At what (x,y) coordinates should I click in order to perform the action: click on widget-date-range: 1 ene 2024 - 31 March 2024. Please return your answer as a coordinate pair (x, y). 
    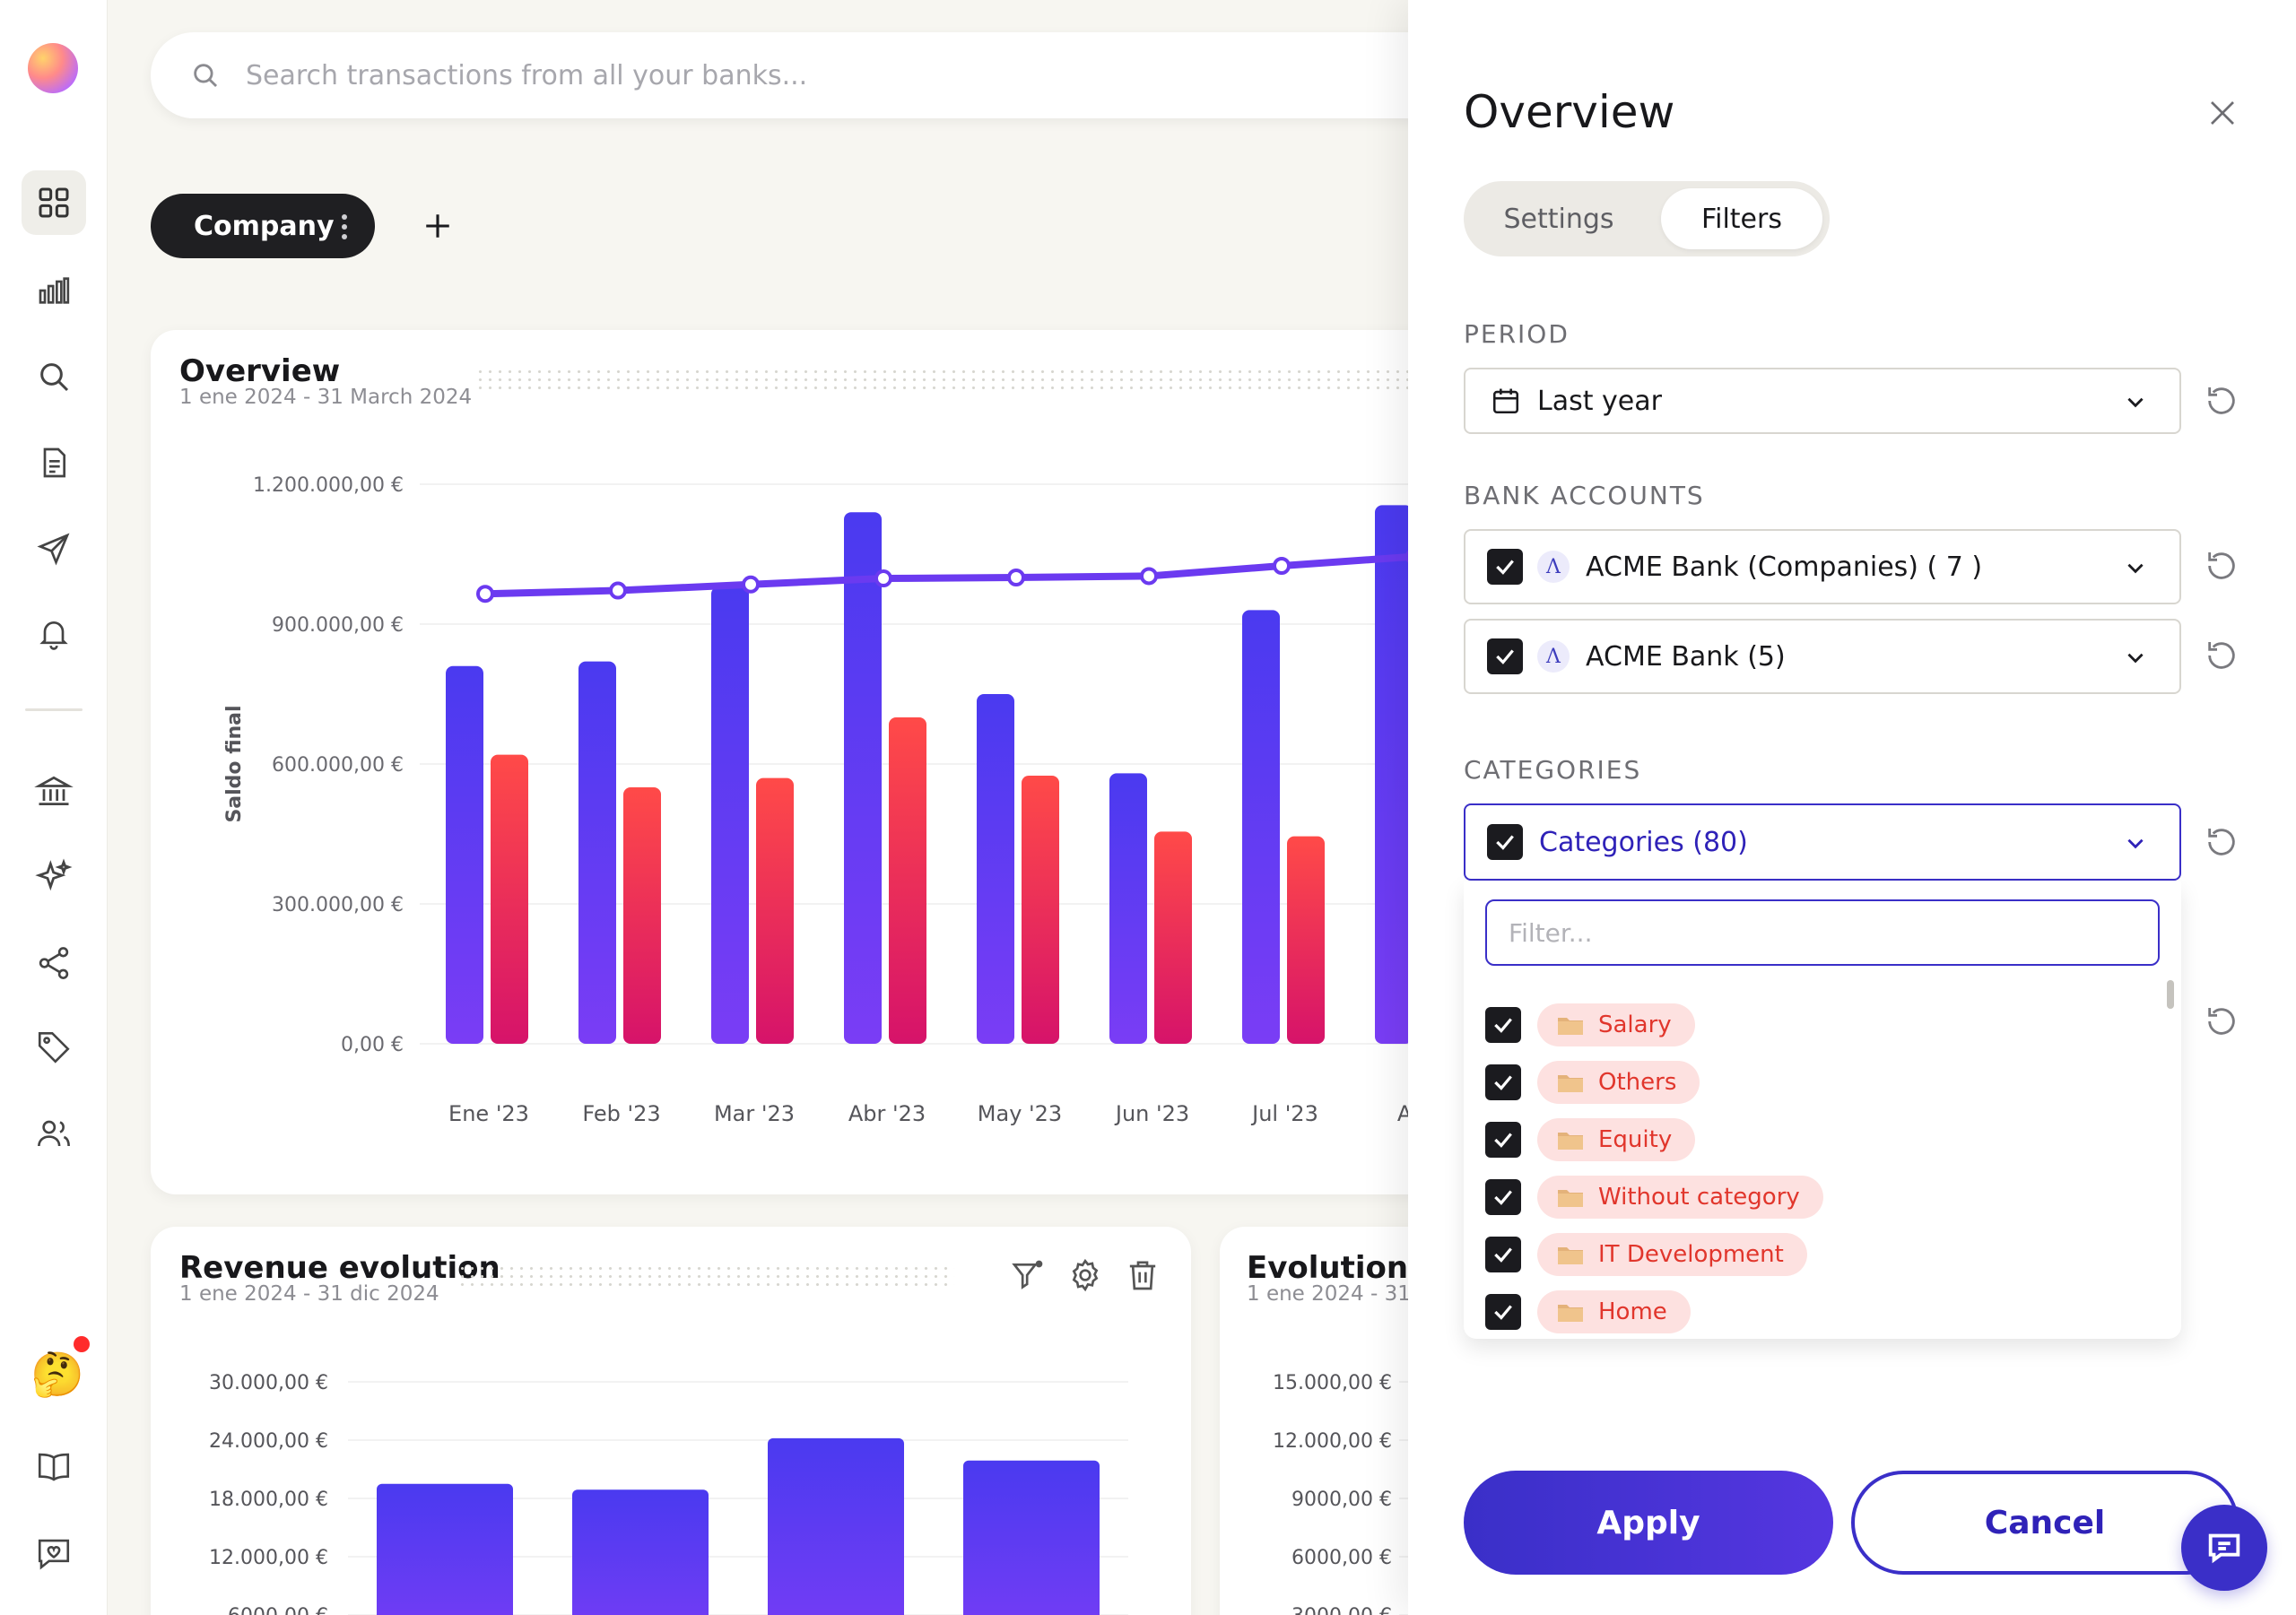
    Looking at the image, I should click on (326, 397).